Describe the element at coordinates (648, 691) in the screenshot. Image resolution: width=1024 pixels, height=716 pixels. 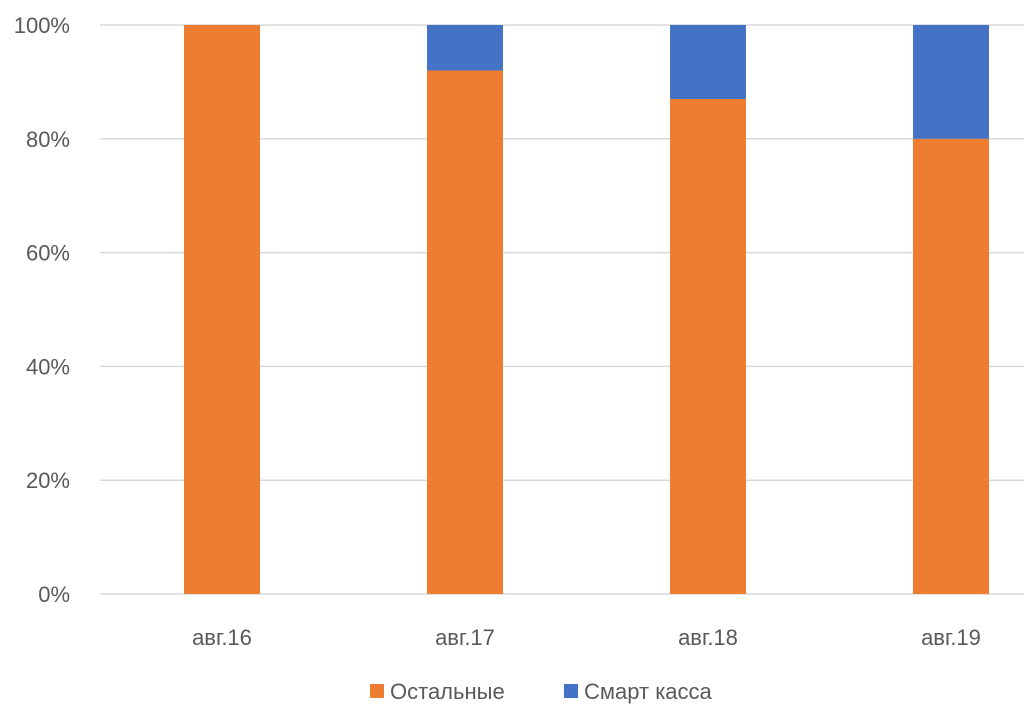
I see `legend-label-smart-kassa: Смарт касса` at that location.